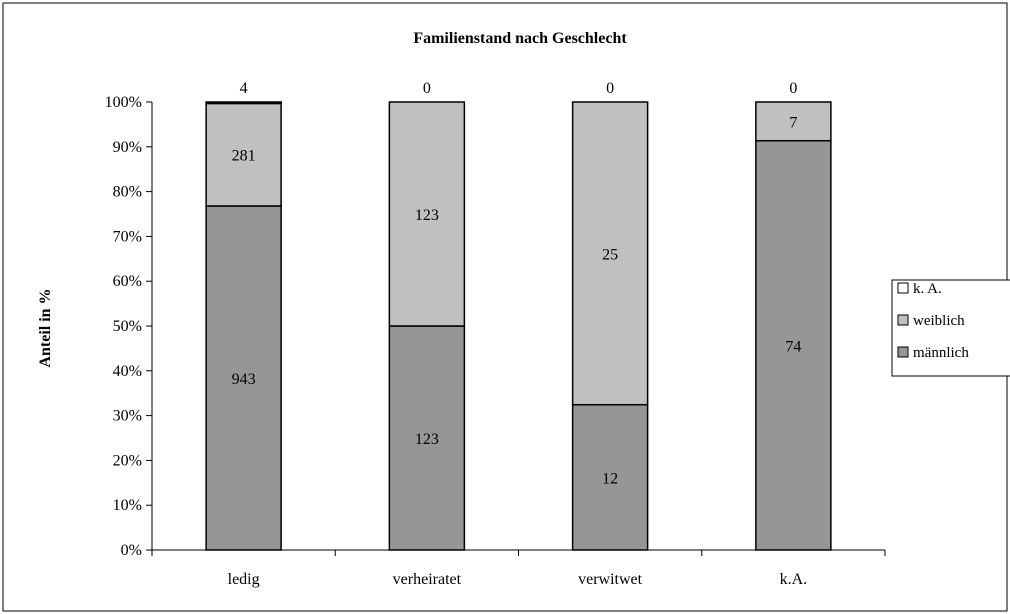 The width and height of the screenshot is (1010, 614). I want to click on chart-title: Familienstand nach Geschlecht, so click(520, 38).